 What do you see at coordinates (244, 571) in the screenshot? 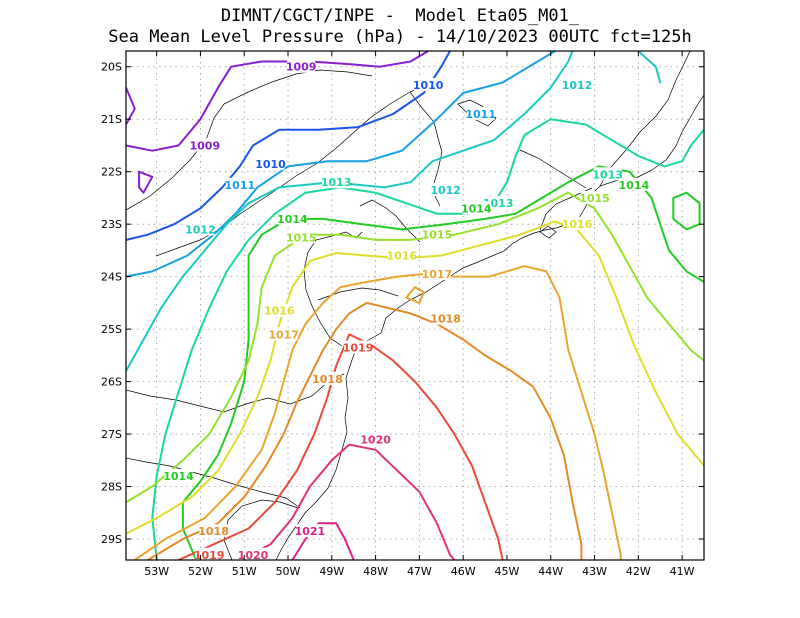
I see `x-tick-label: 51W` at bounding box center [244, 571].